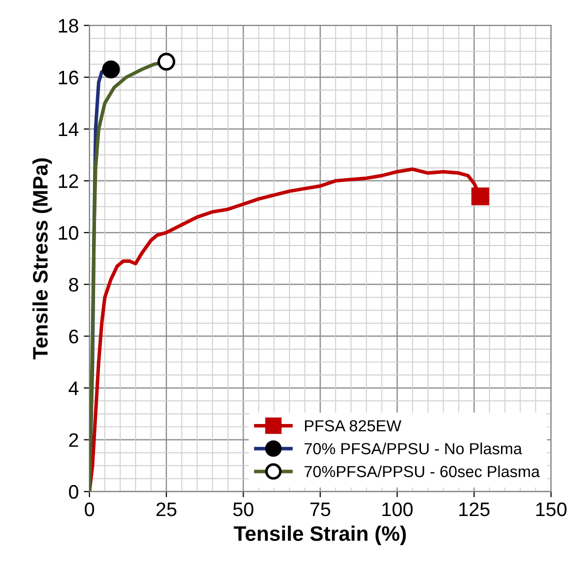 This screenshot has width=577, height=565. Describe the element at coordinates (413, 448) in the screenshot. I see `legend-label: 70% PFSA/PPSU - No Plasma` at that location.